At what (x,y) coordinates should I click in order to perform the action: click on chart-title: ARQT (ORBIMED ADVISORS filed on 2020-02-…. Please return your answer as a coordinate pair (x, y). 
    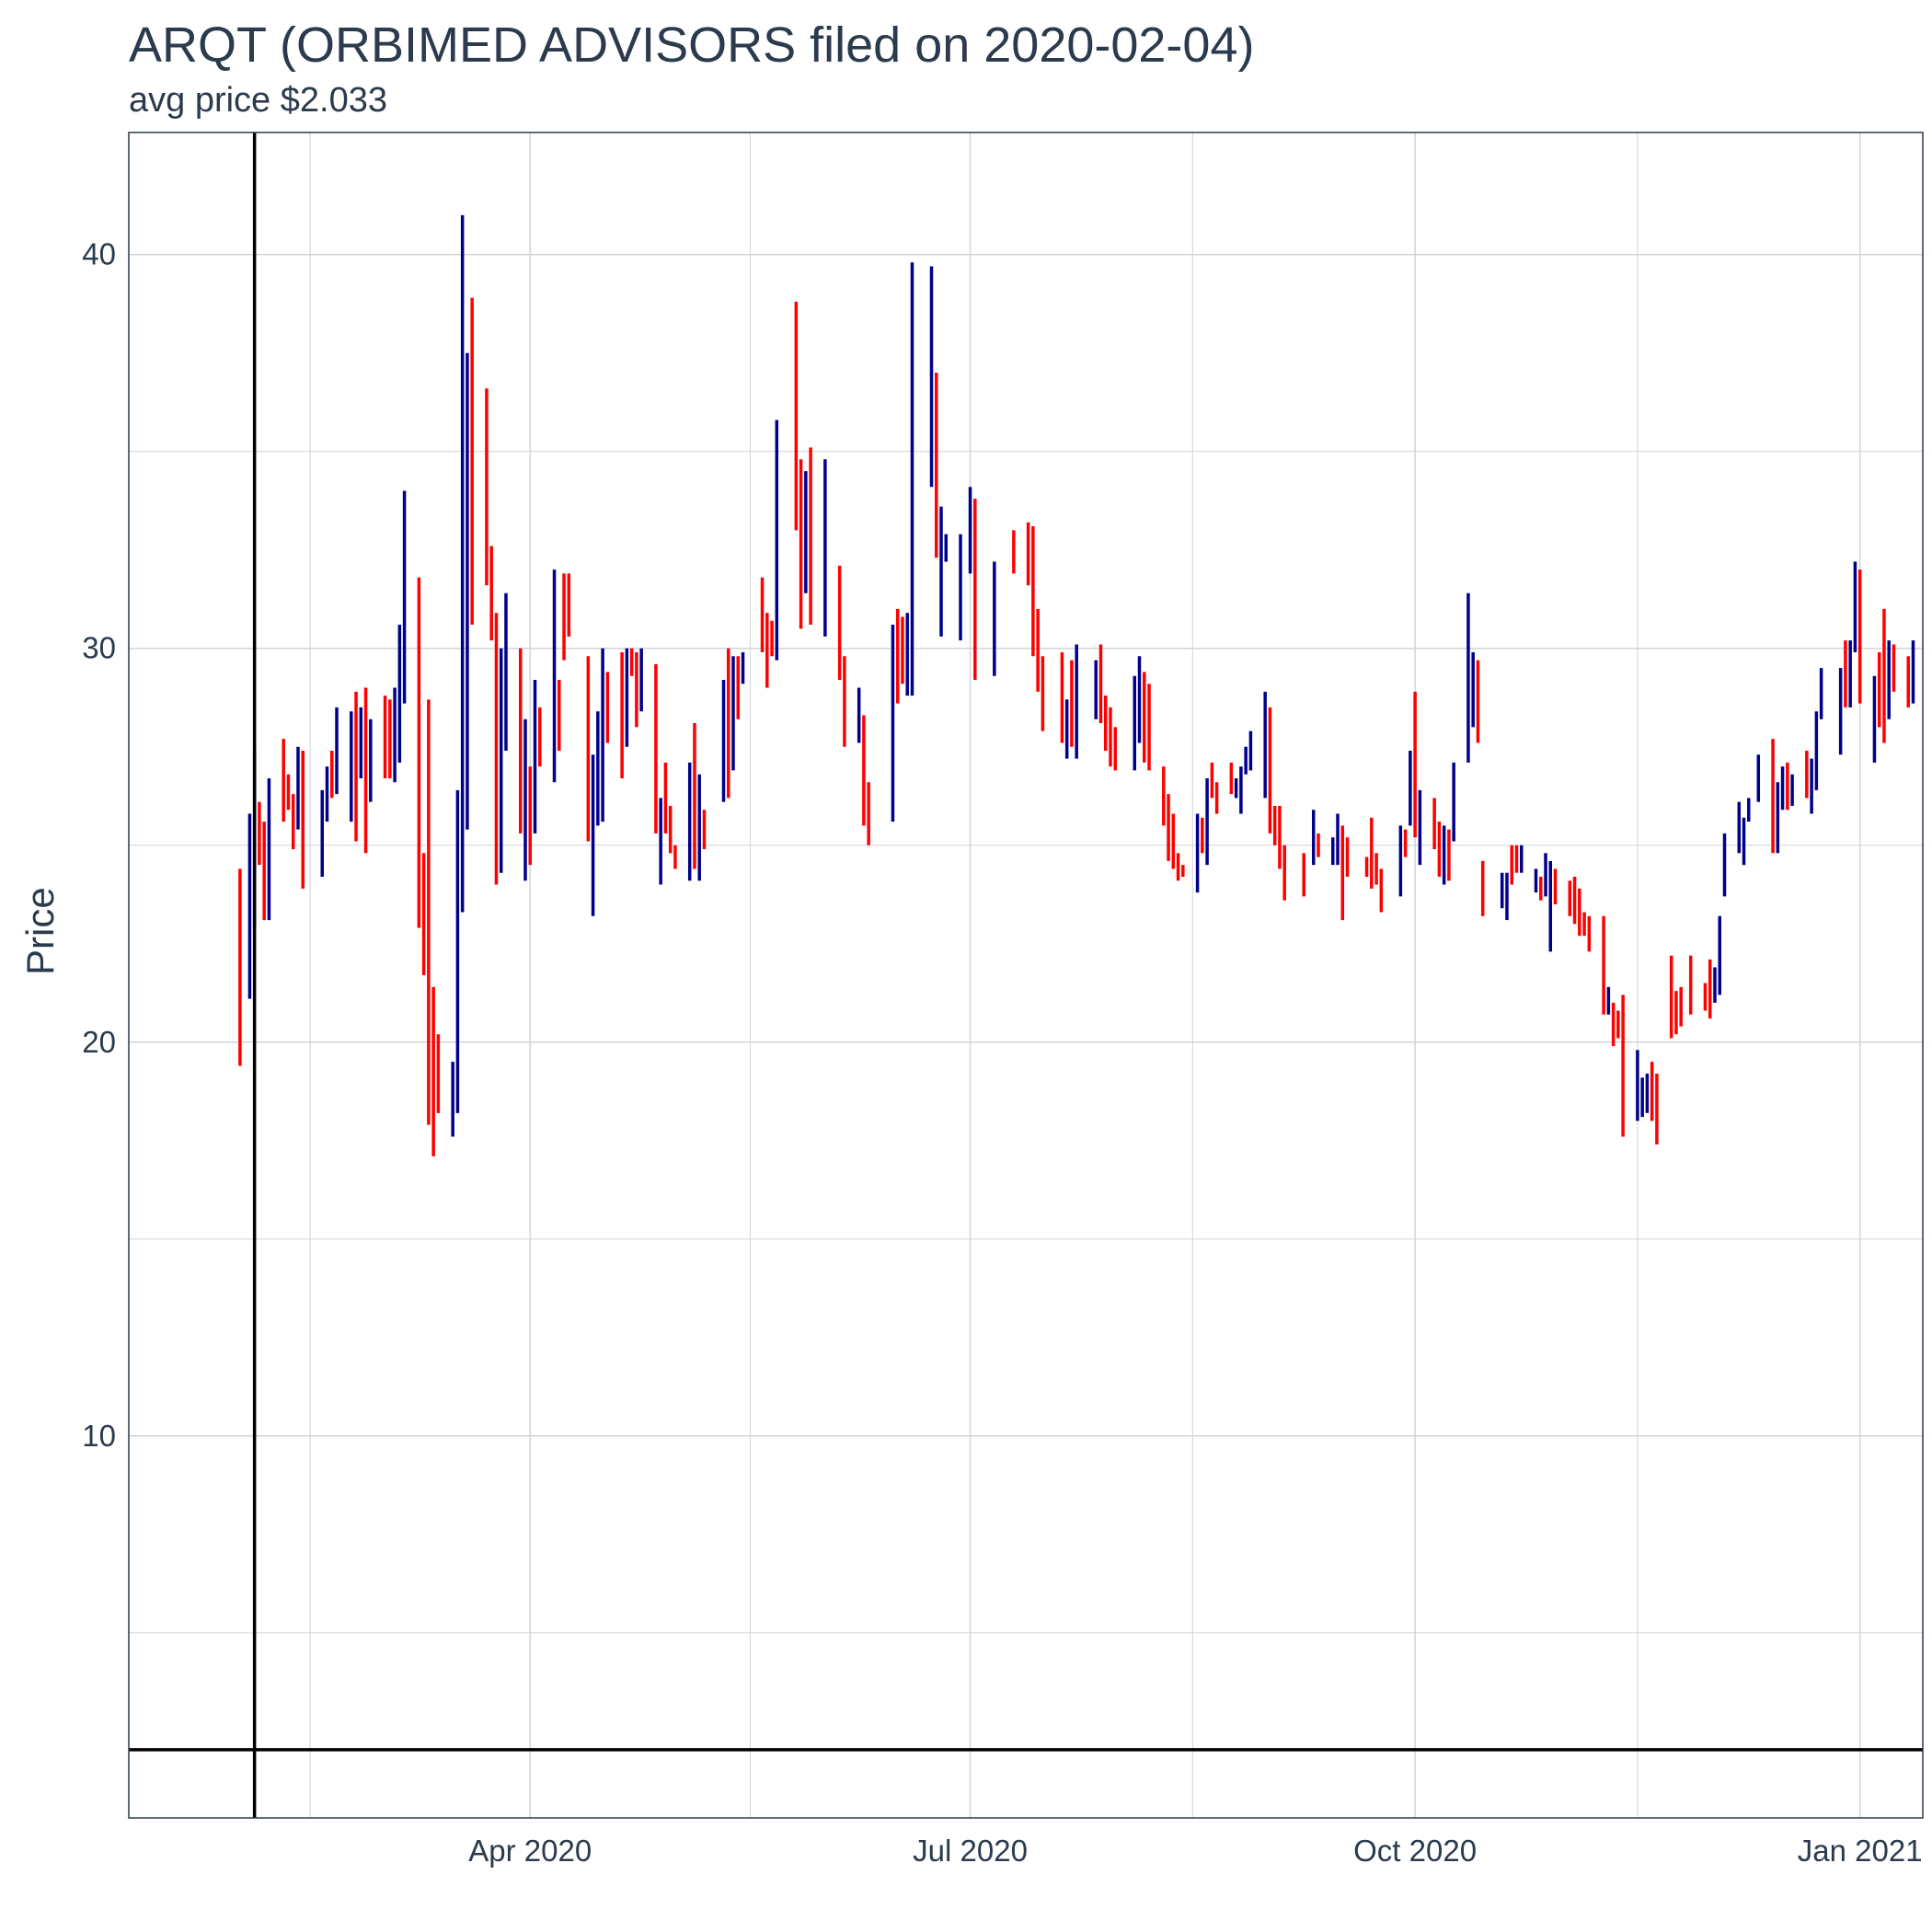
    Looking at the image, I should click on (692, 45).